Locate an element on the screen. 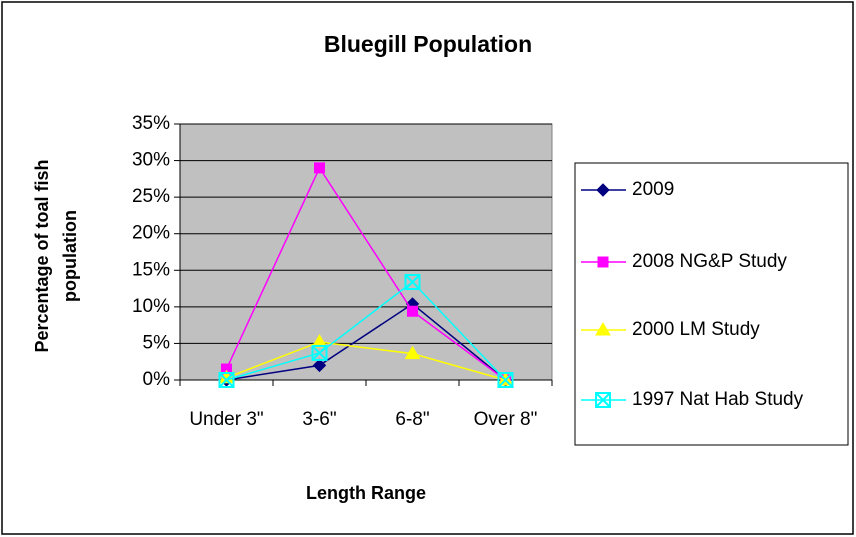 The width and height of the screenshot is (856, 537). x-tick-label: 3-6" is located at coordinates (319, 419).